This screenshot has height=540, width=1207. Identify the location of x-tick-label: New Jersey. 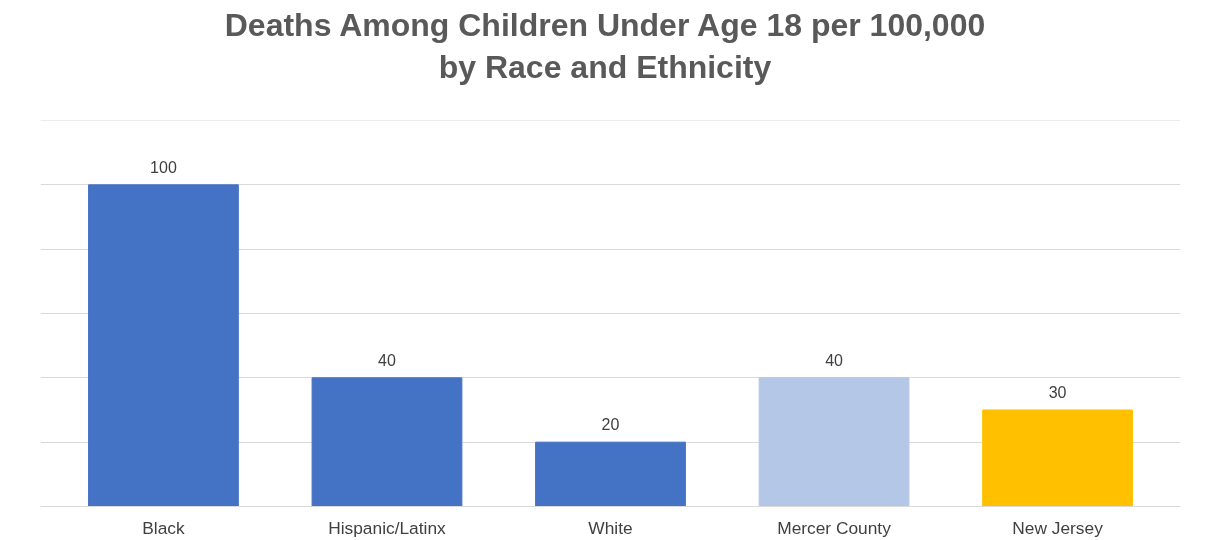
(1058, 527).